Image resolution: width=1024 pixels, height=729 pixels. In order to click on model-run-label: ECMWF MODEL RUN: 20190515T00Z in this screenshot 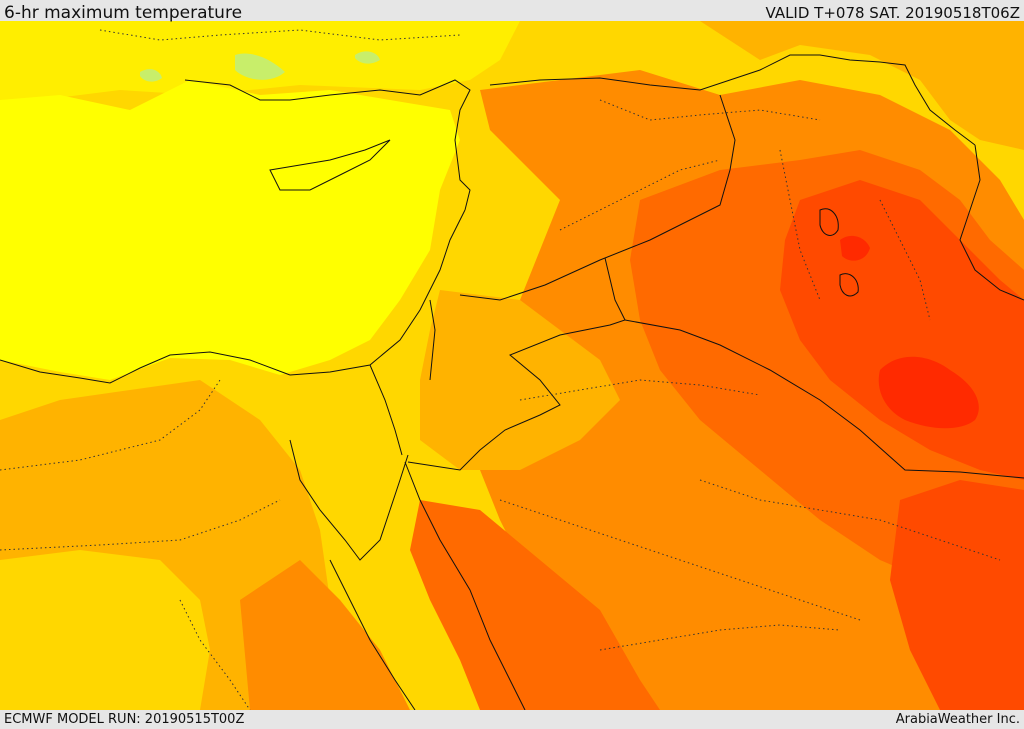, I will do `click(124, 719)`.